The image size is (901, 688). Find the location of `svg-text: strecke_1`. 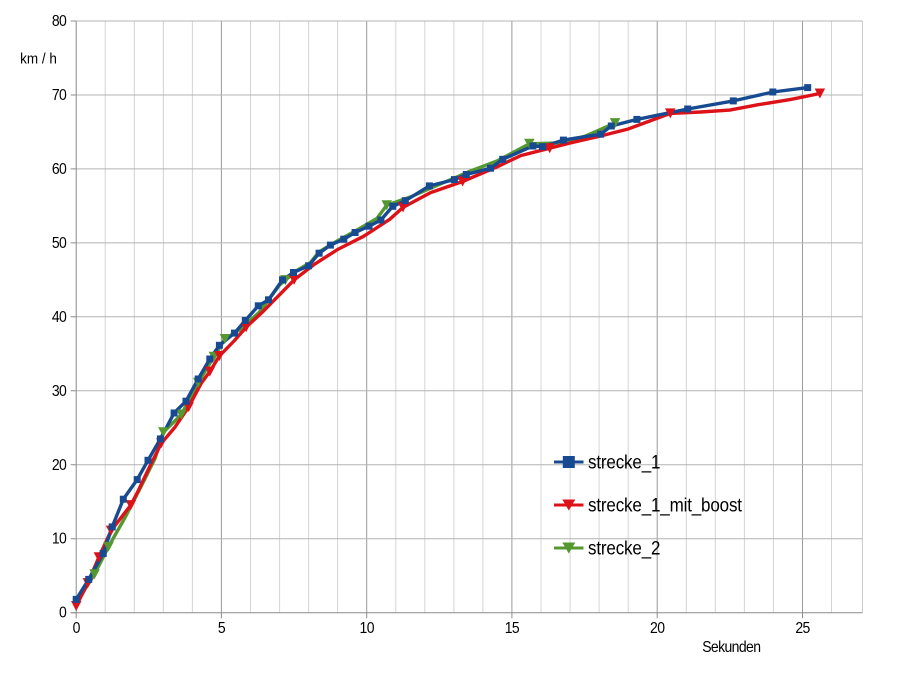

svg-text: strecke_1 is located at coordinates (624, 463).